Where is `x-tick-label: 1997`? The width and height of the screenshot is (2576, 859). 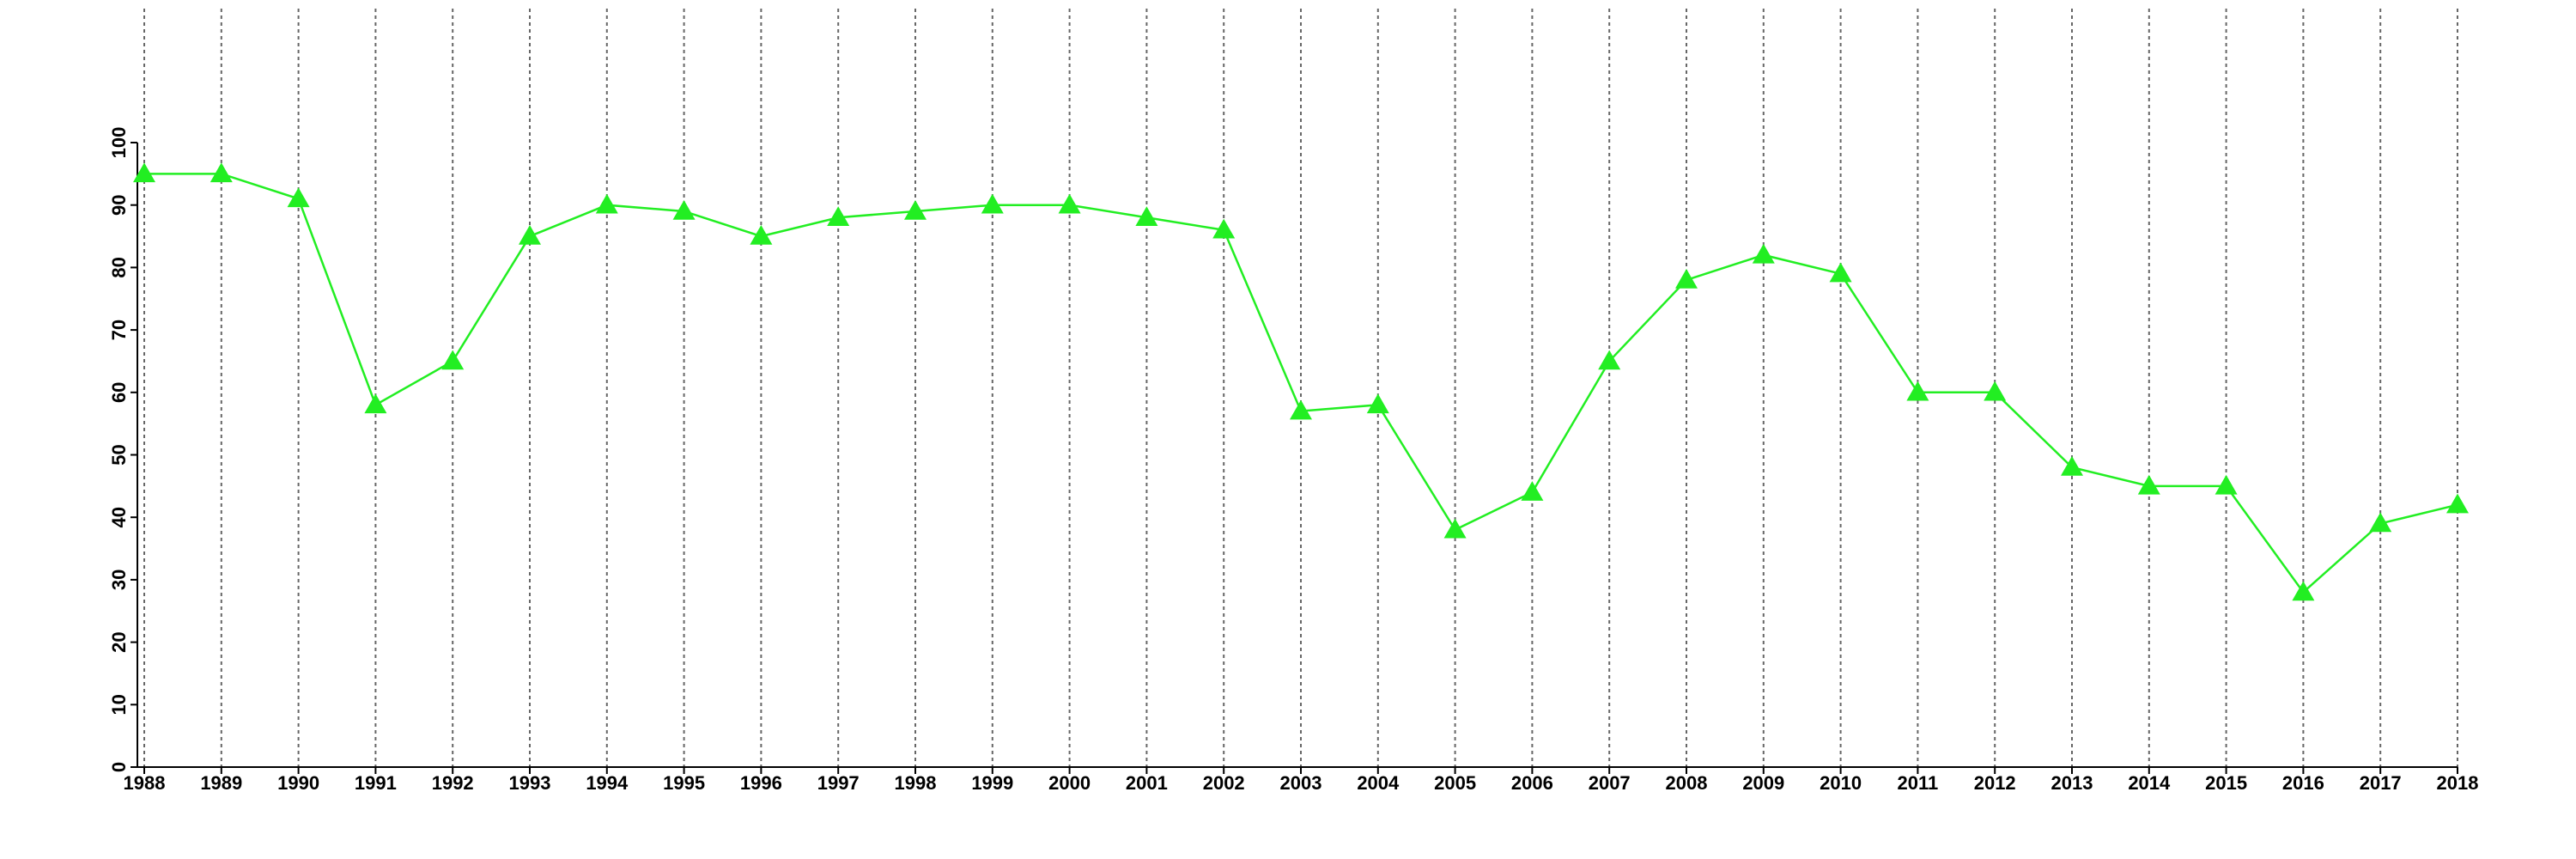 x-tick-label: 1997 is located at coordinates (839, 783).